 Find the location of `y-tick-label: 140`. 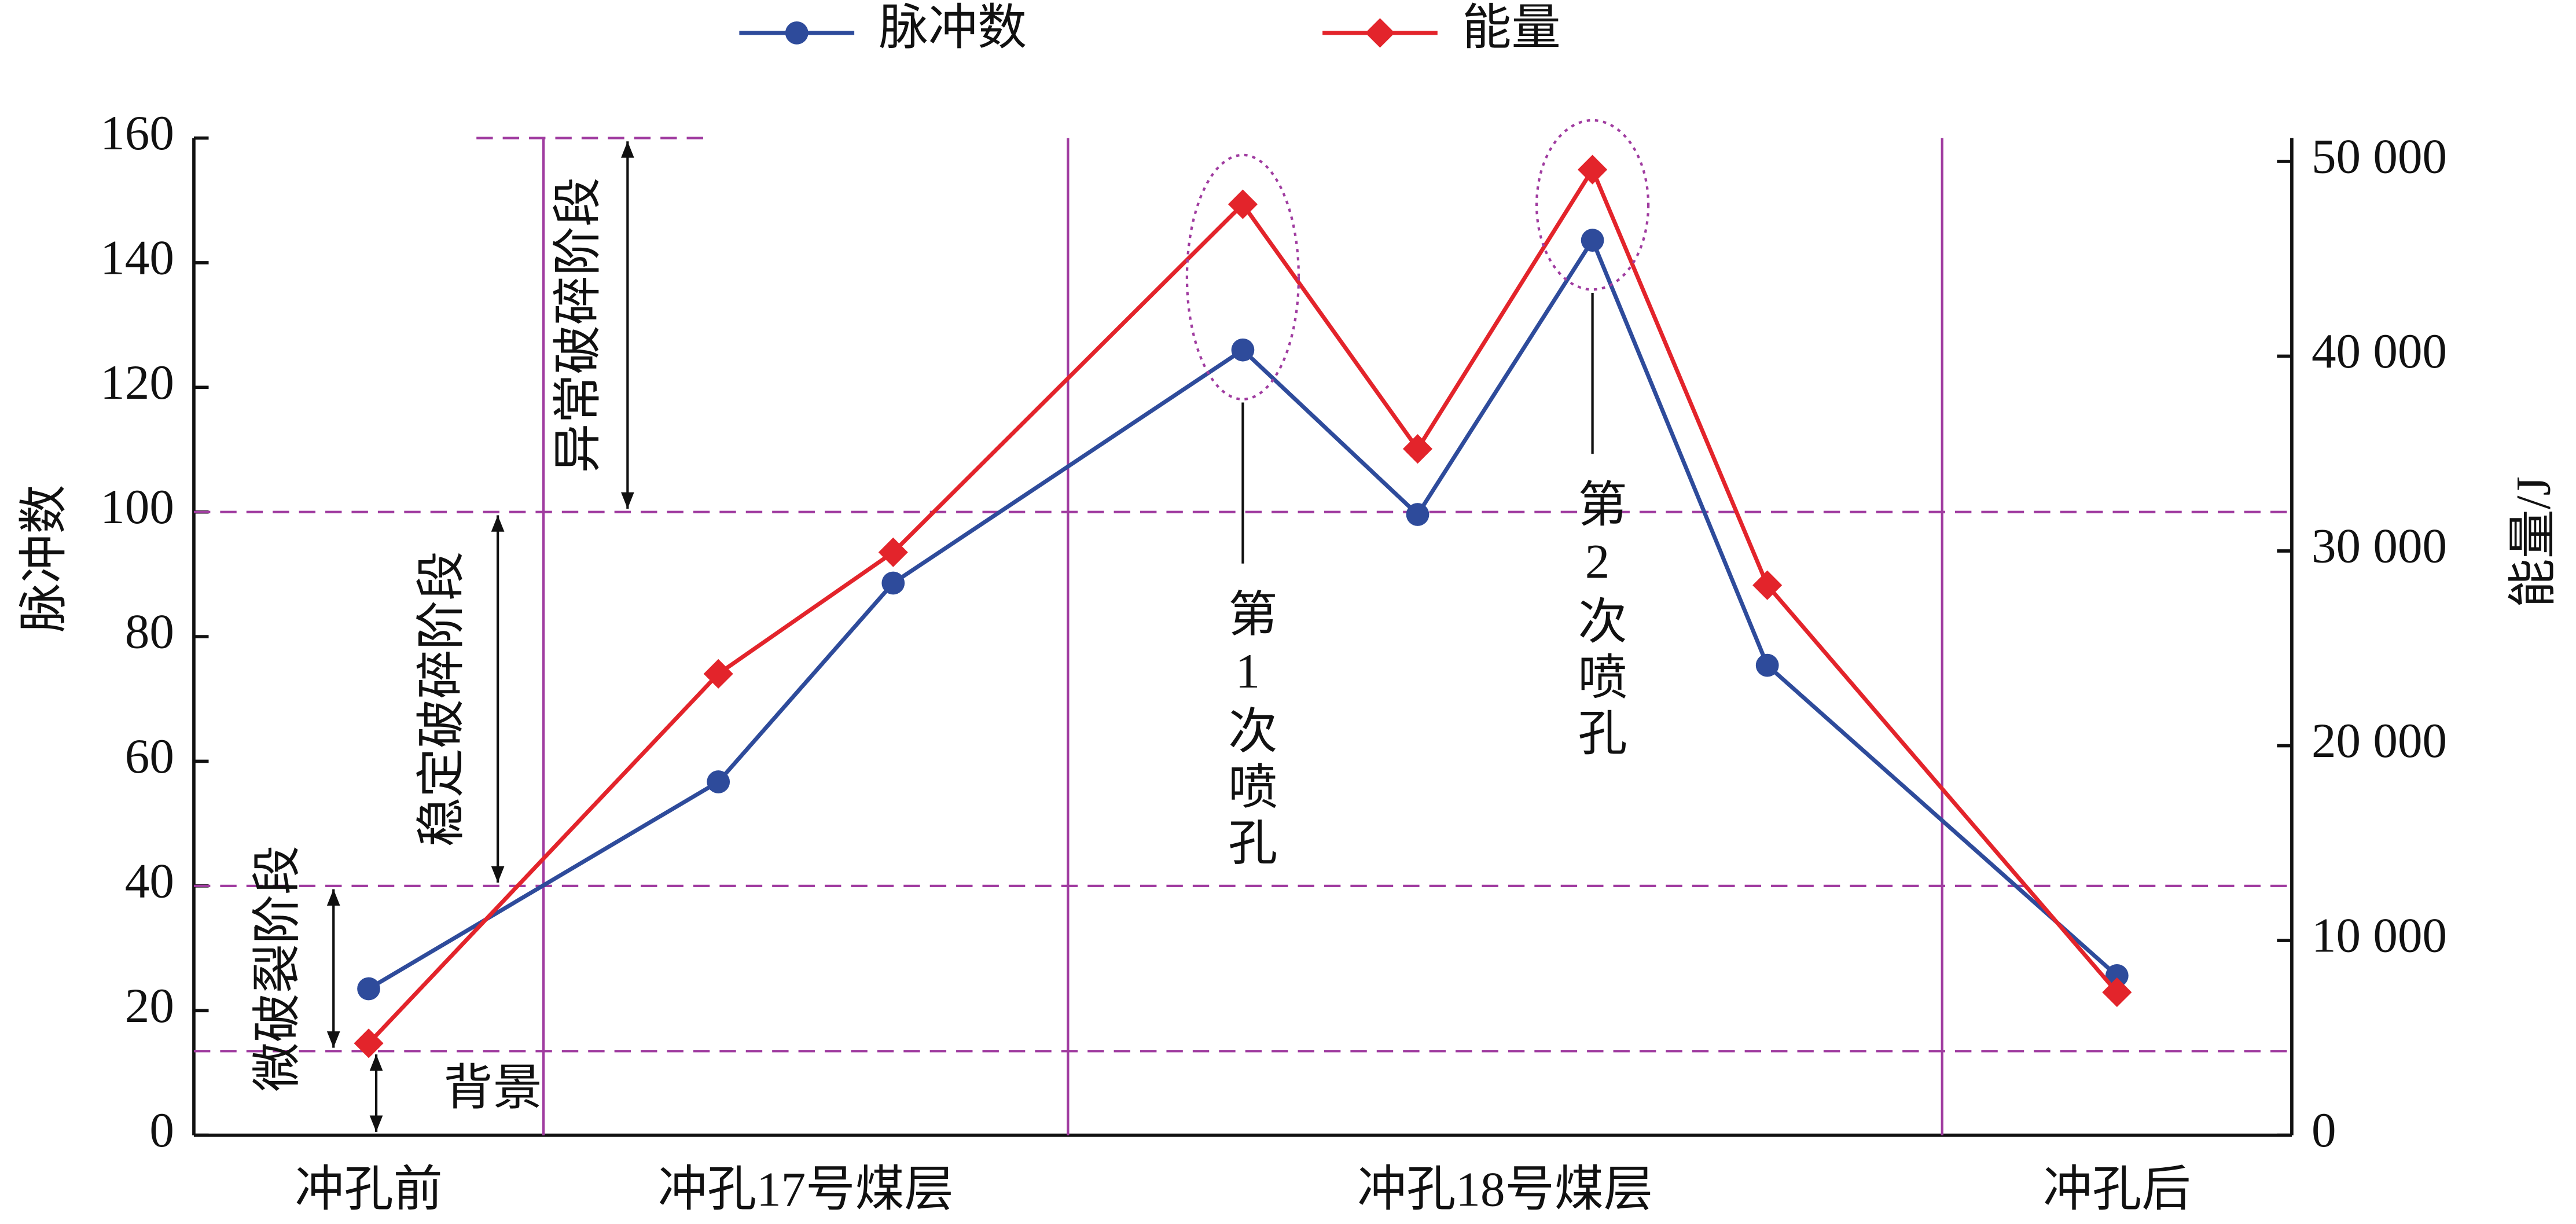

y-tick-label: 140 is located at coordinates (137, 257).